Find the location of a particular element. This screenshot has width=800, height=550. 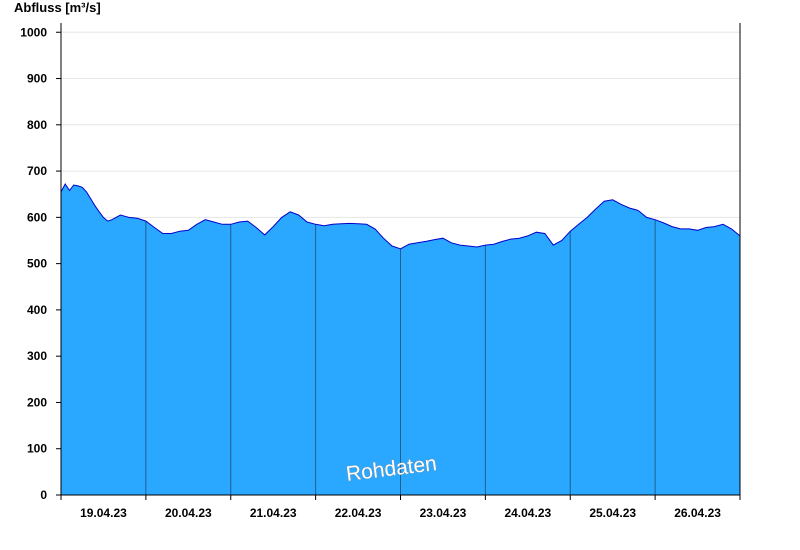

x-tick-label: 26.04.23 is located at coordinates (697, 513).